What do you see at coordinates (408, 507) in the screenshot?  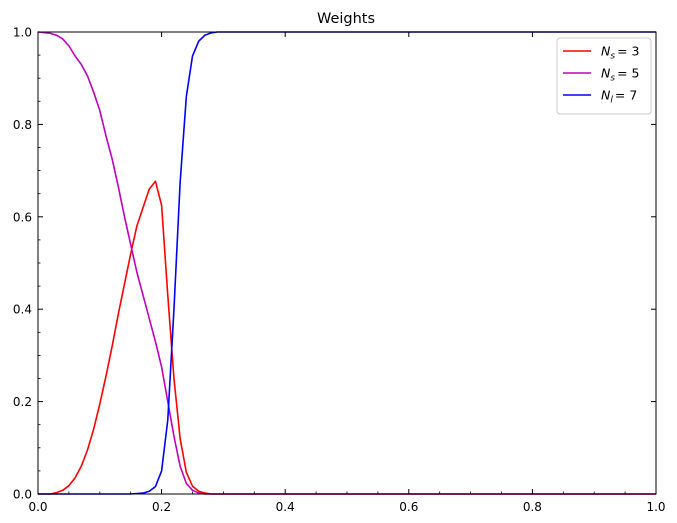 I see `x-tick-label: 0.6` at bounding box center [408, 507].